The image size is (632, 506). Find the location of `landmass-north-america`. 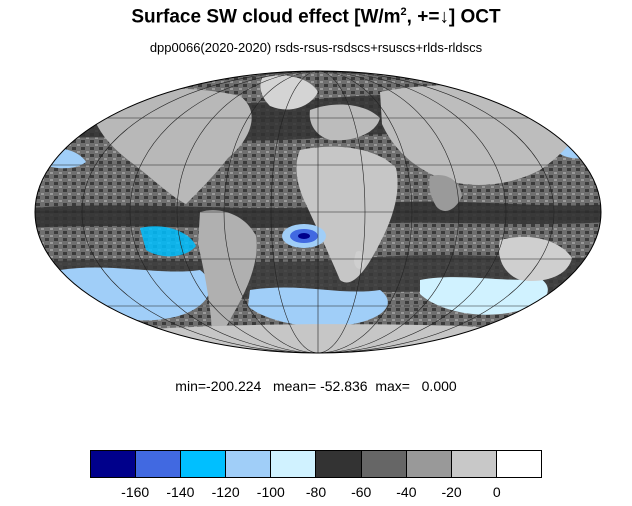

landmass-north-america is located at coordinates (171, 146).